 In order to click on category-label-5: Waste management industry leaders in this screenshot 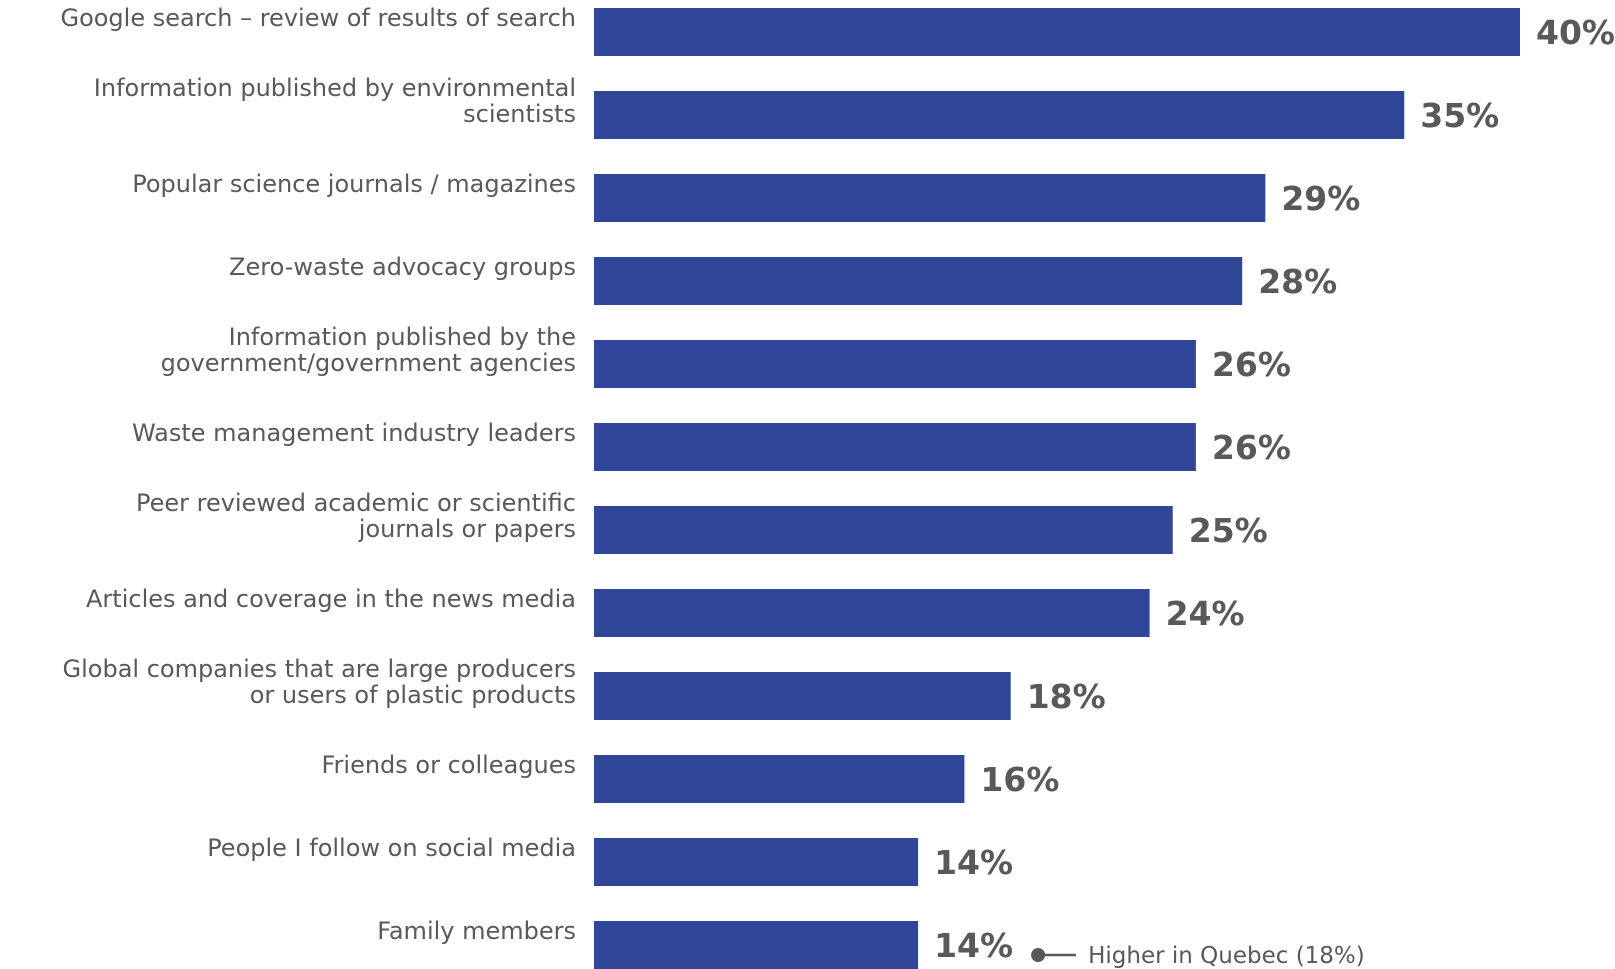, I will do `click(354, 433)`.